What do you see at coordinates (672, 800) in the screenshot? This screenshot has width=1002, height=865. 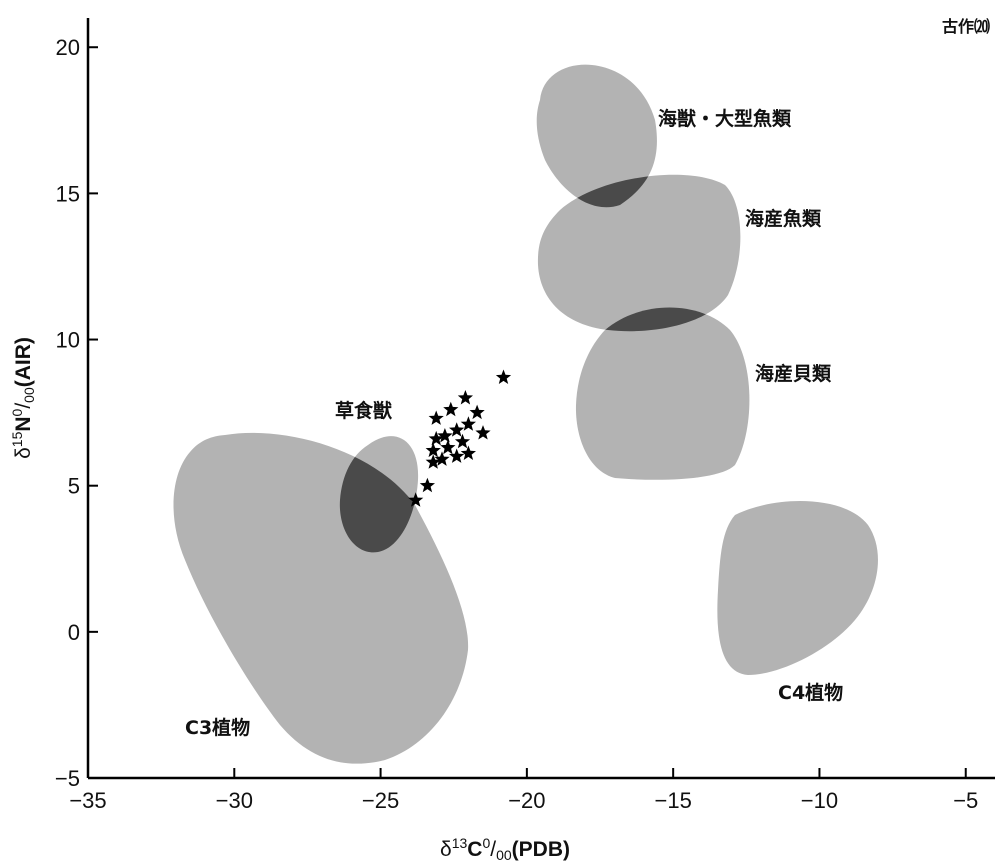 I see `x-tick-label: −15` at bounding box center [672, 800].